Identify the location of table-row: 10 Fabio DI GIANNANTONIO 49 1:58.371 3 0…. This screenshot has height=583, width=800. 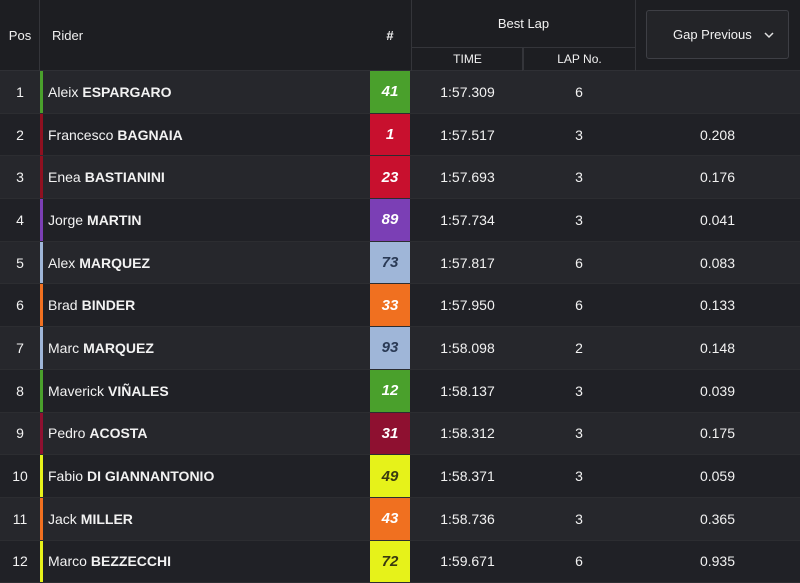
(400, 476).